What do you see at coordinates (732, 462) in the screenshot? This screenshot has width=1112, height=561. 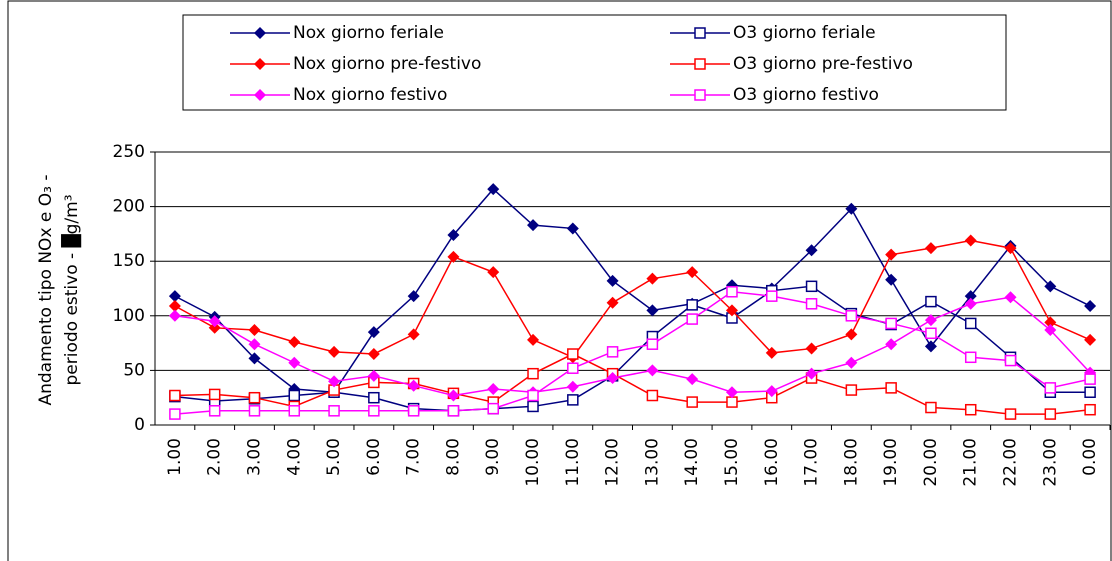 I see `x-tick-label: 15.00` at bounding box center [732, 462].